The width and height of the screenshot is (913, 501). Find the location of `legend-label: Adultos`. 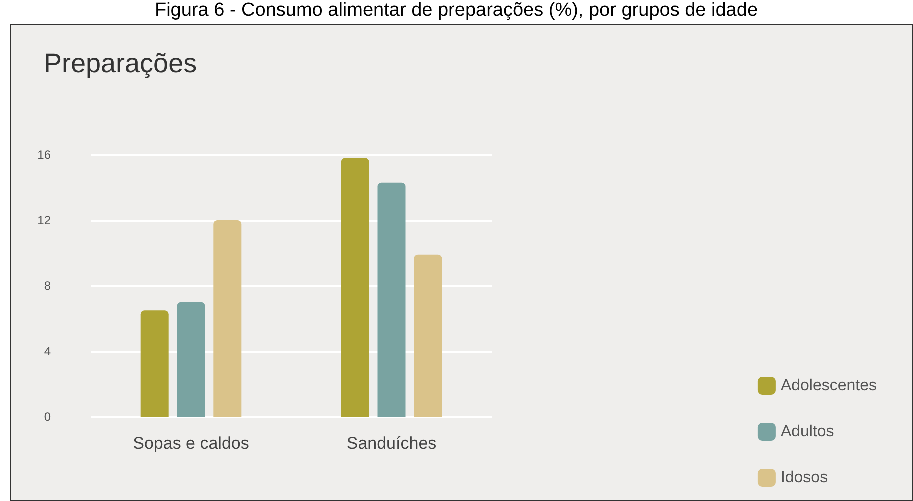

legend-label: Adultos is located at coordinates (807, 432).